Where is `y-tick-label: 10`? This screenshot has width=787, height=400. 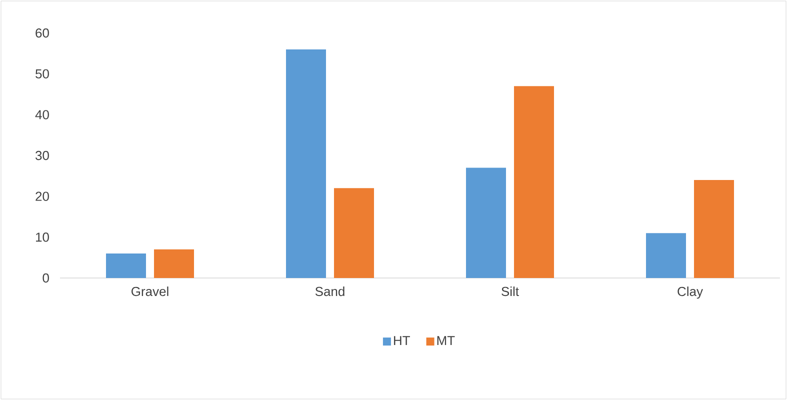
y-tick-label: 10 is located at coordinates (42, 237).